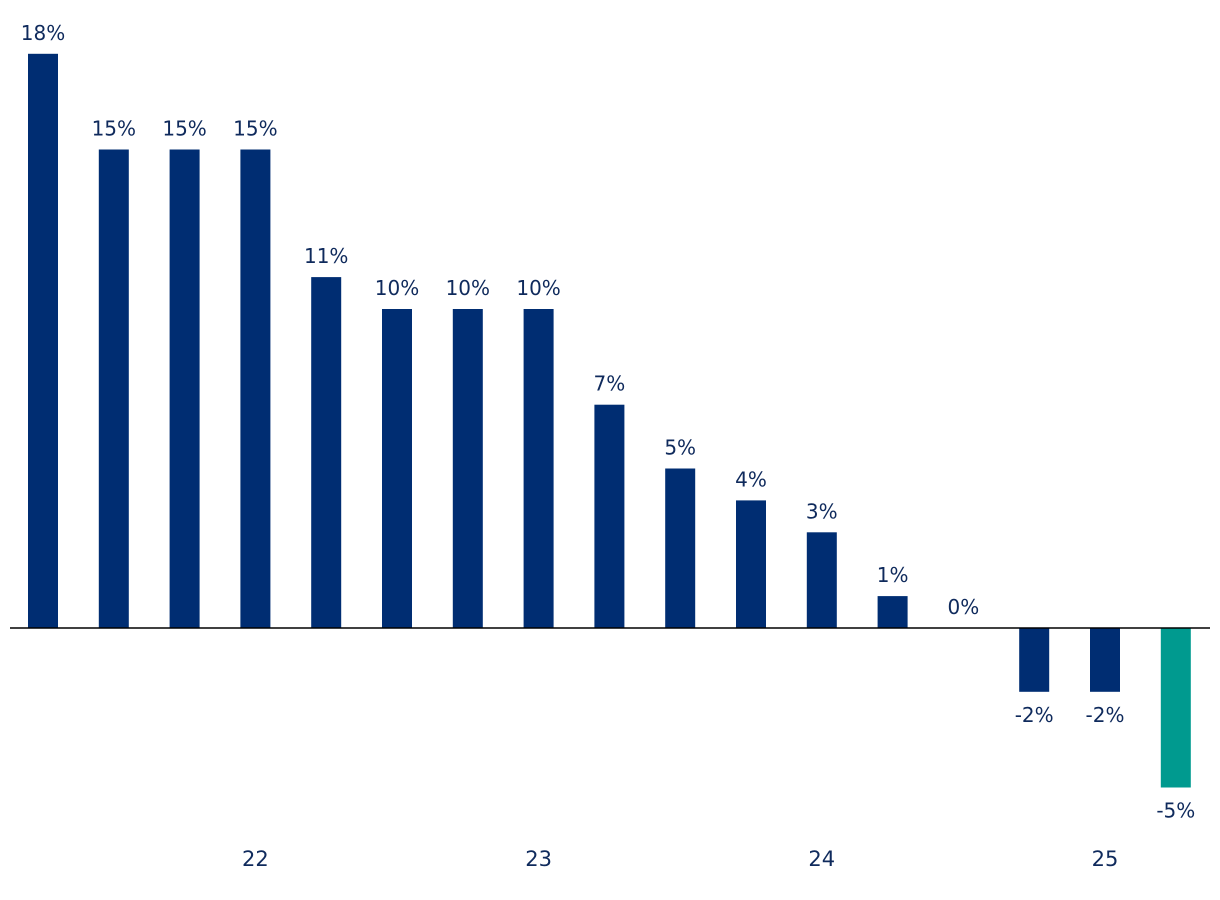 The image size is (1220, 900). Describe the element at coordinates (255, 129) in the screenshot. I see `value-label-3: 15%` at that location.